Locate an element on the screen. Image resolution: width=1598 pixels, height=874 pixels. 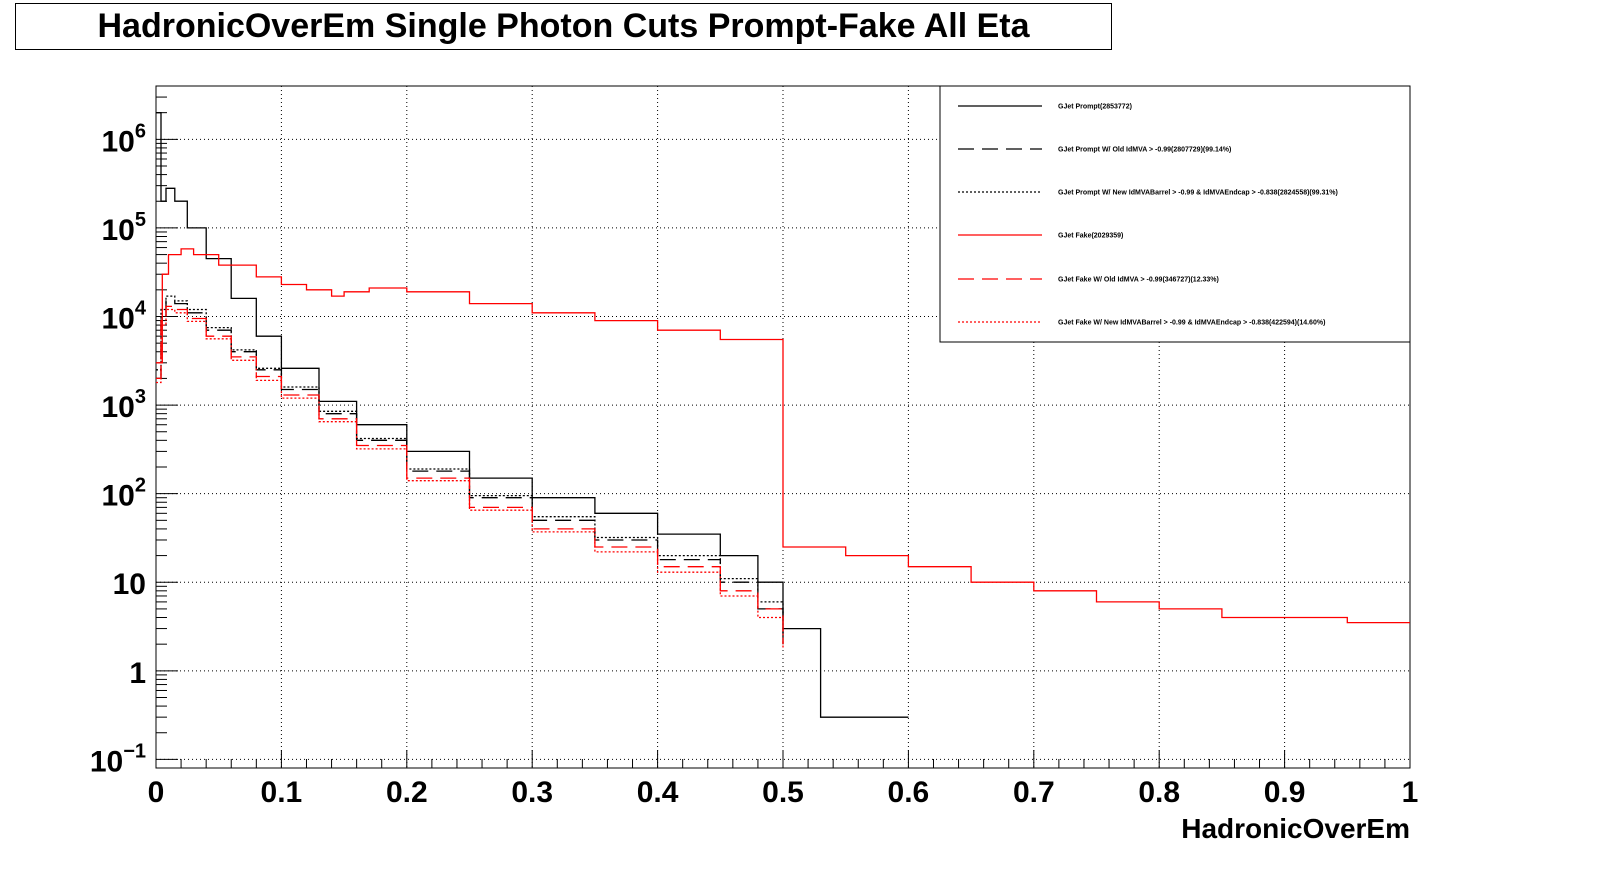
x-tick-label: 0.1 is located at coordinates (282, 792).